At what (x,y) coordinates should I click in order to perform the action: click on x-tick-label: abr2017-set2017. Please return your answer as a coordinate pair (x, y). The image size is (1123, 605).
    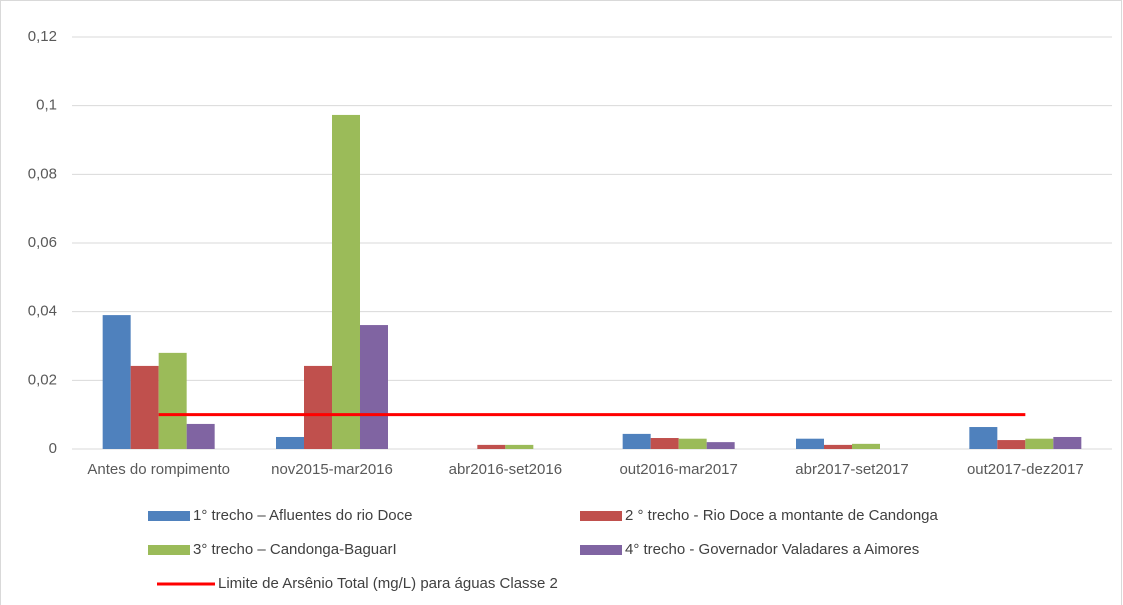
    Looking at the image, I should click on (851, 469).